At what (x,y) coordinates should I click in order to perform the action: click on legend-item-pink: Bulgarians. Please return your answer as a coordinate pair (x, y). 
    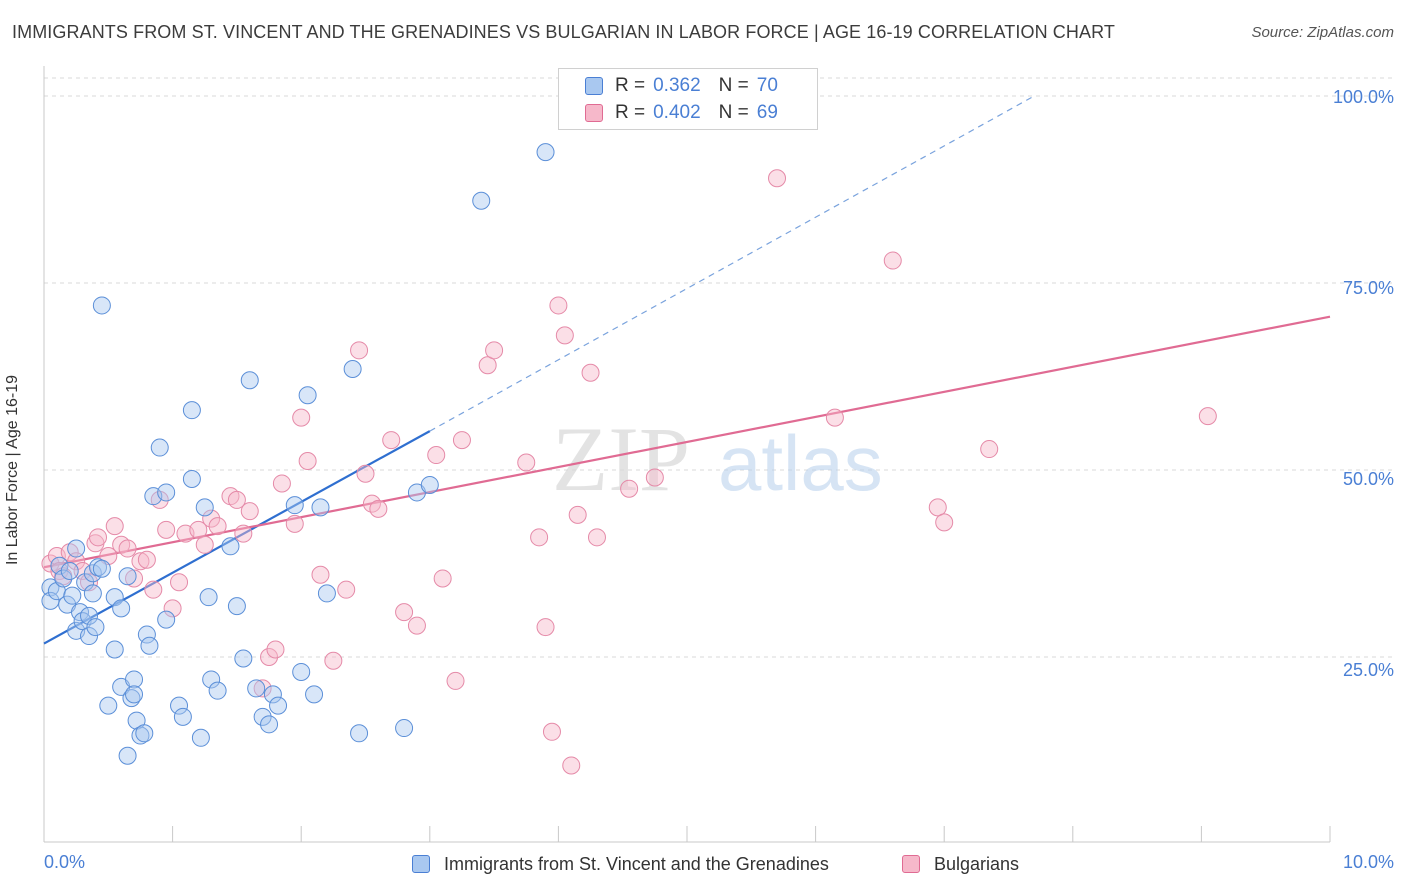
    Looking at the image, I should click on (960, 864).